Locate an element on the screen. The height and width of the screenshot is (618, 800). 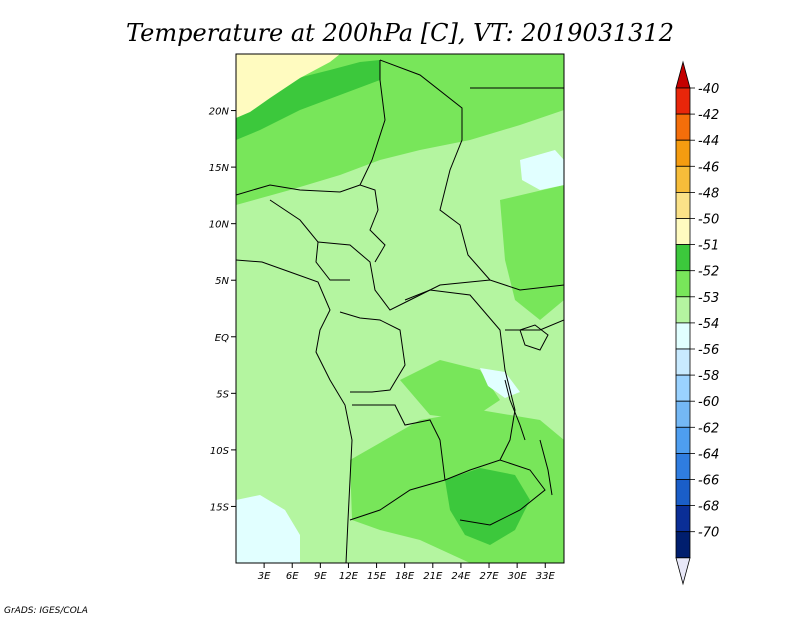
y-tick-label: 5S is located at coordinates (222, 394).